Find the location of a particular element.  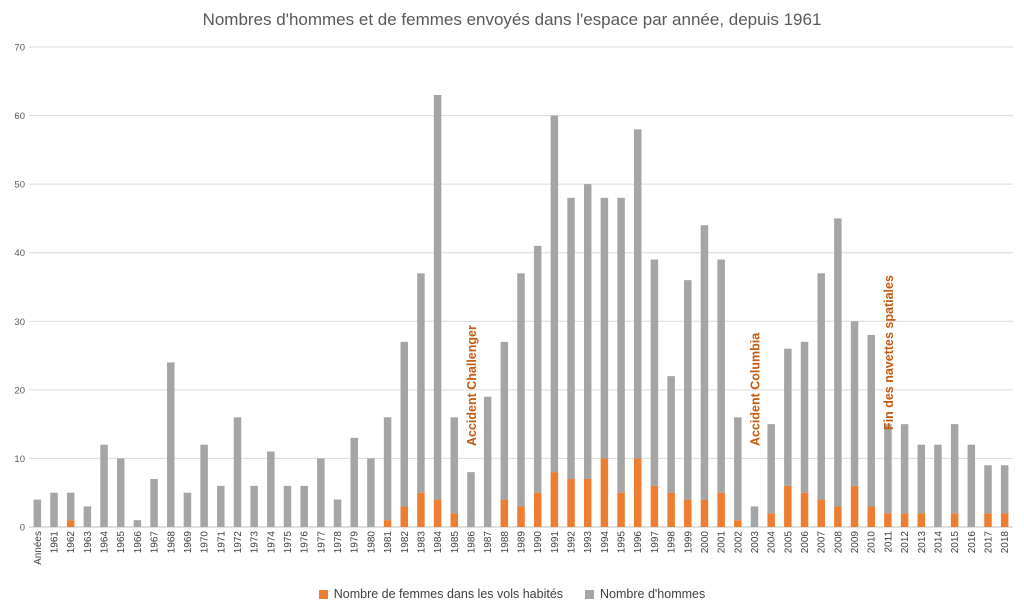

legend-swatch-men is located at coordinates (590, 594).